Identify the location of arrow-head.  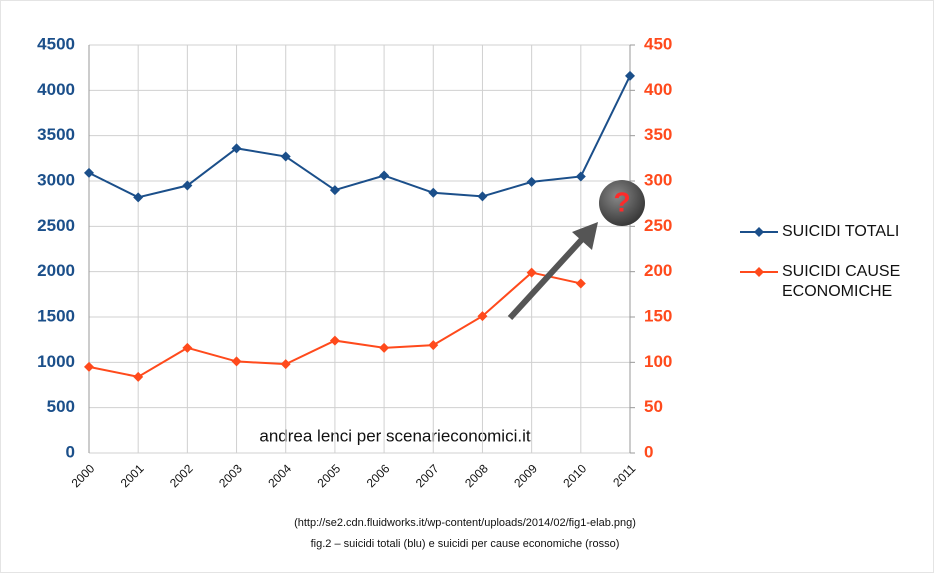
(585, 236).